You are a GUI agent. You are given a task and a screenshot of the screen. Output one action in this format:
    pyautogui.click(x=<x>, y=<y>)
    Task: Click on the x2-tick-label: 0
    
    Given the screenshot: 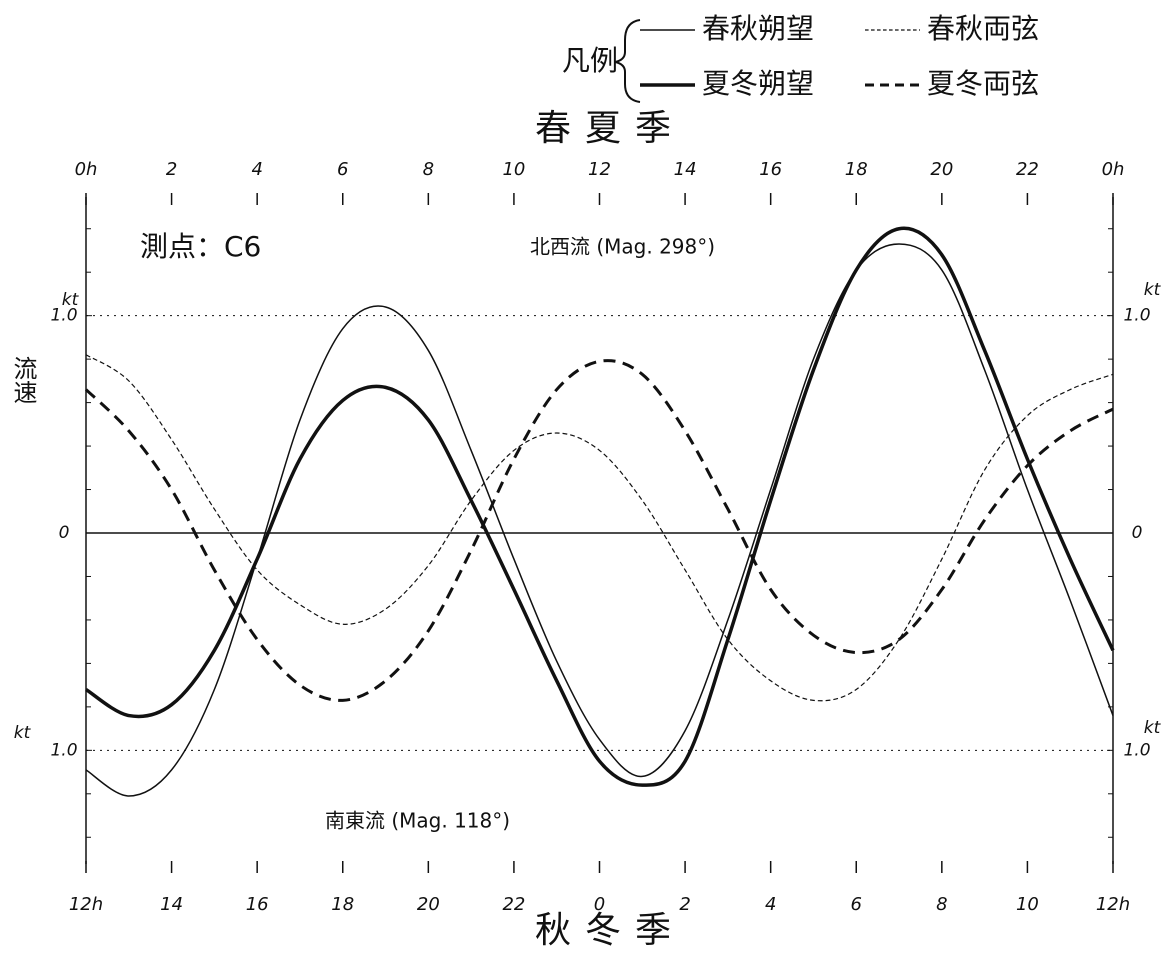 What is the action you would take?
    pyautogui.click(x=599, y=904)
    